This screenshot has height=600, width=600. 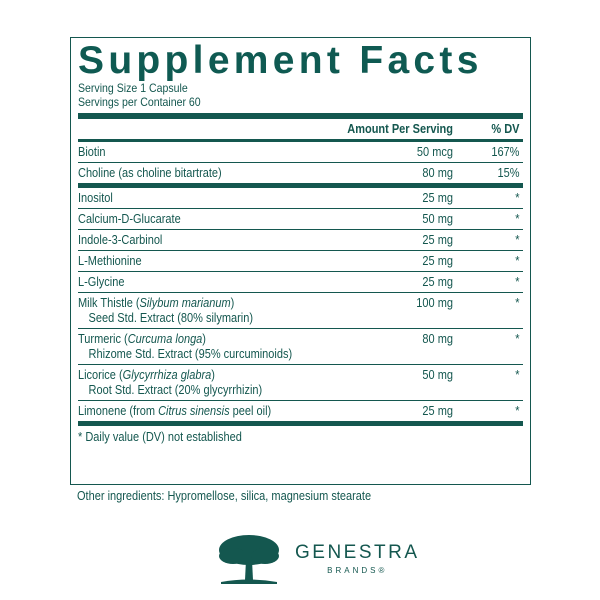 What do you see at coordinates (160, 437) in the screenshot?
I see `footnote: * Daily value (DV) not established` at bounding box center [160, 437].